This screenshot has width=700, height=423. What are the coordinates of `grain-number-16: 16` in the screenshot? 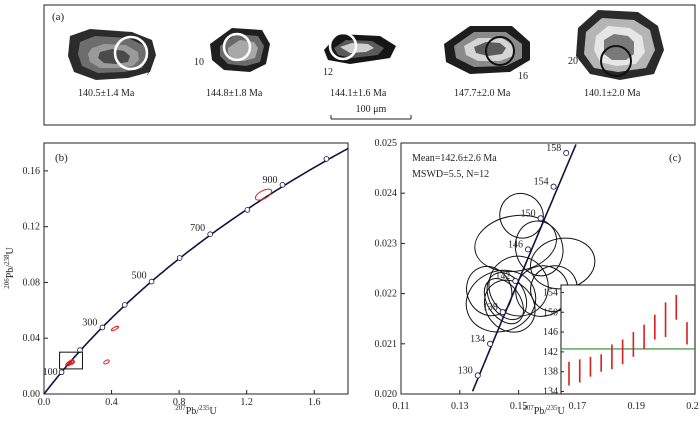 It's located at (523, 76).